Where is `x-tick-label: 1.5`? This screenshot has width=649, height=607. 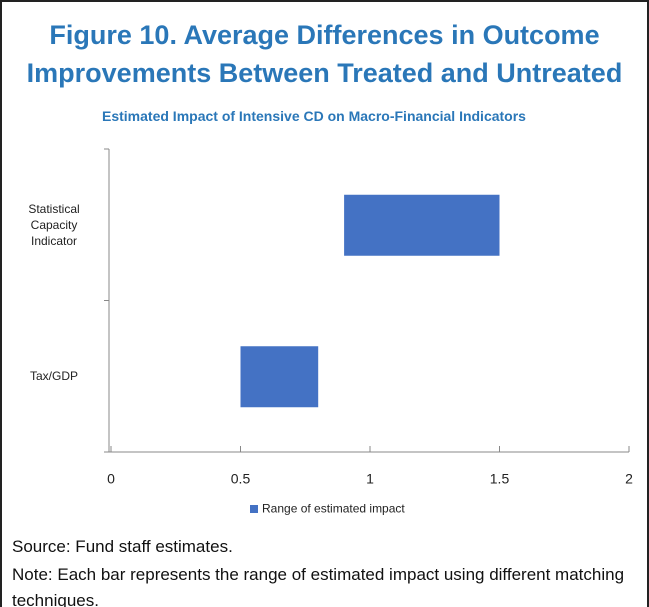
x-tick-label: 1.5 is located at coordinates (500, 479).